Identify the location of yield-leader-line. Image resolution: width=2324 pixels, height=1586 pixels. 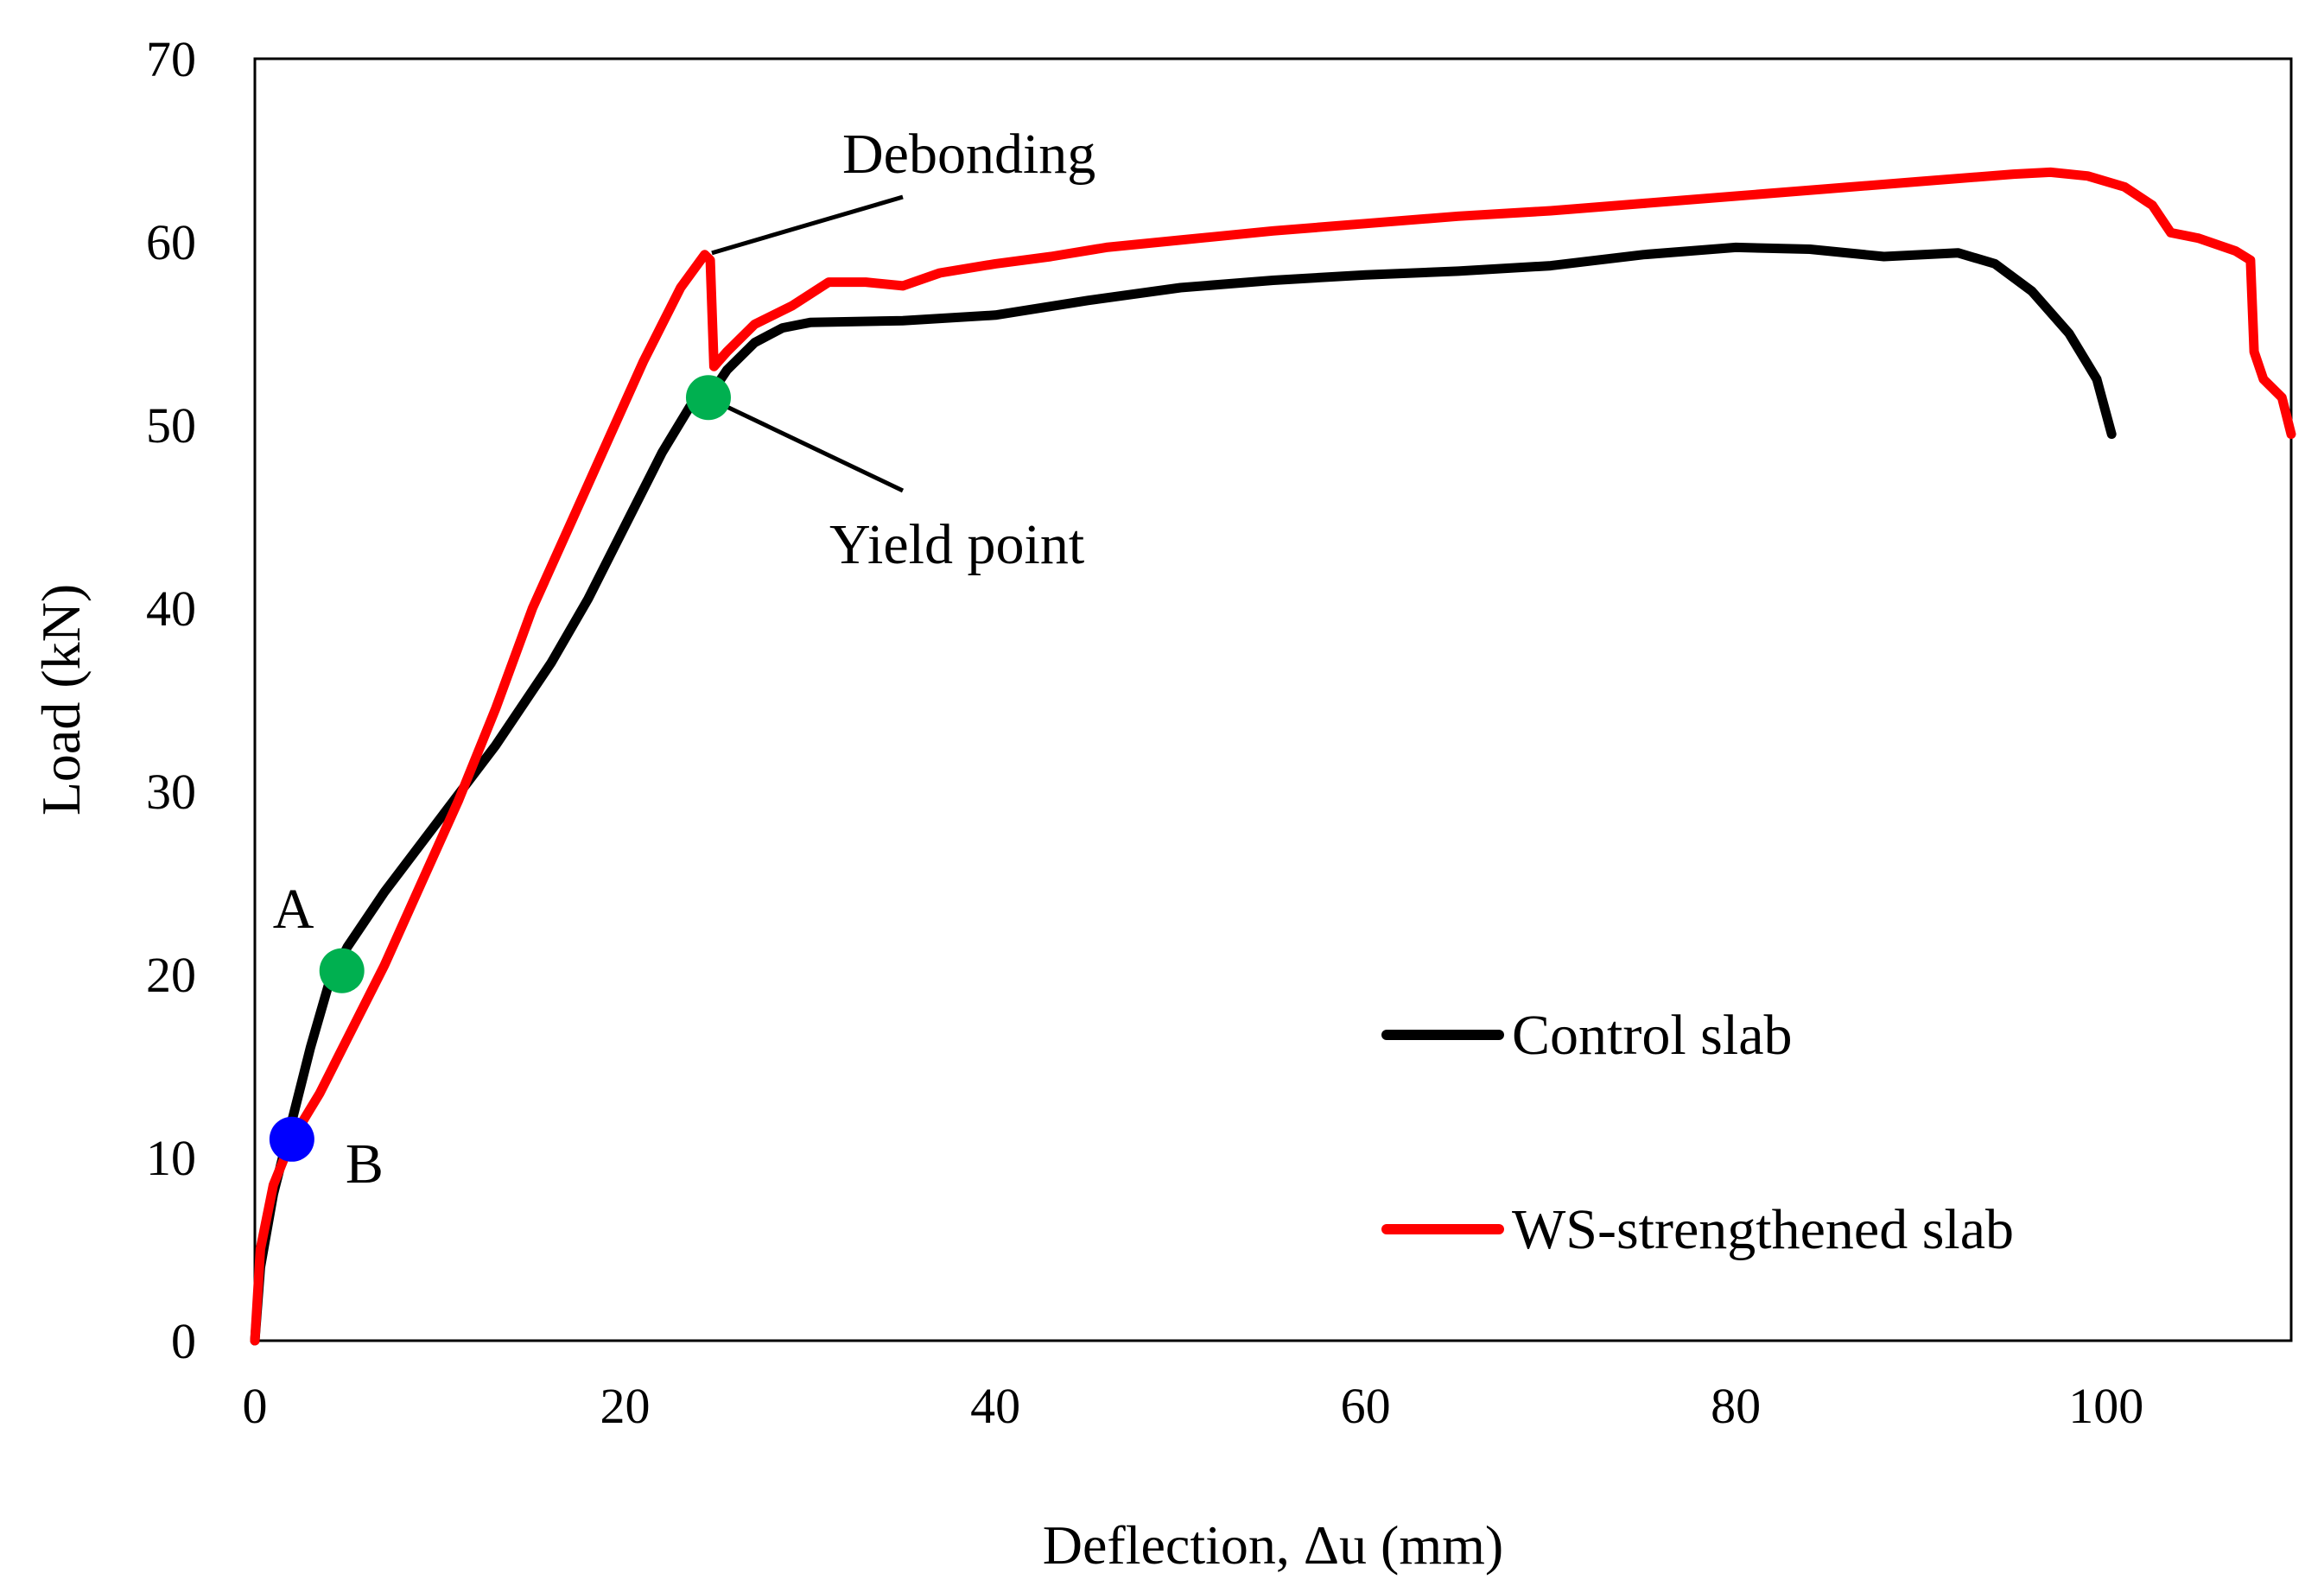
(814, 448).